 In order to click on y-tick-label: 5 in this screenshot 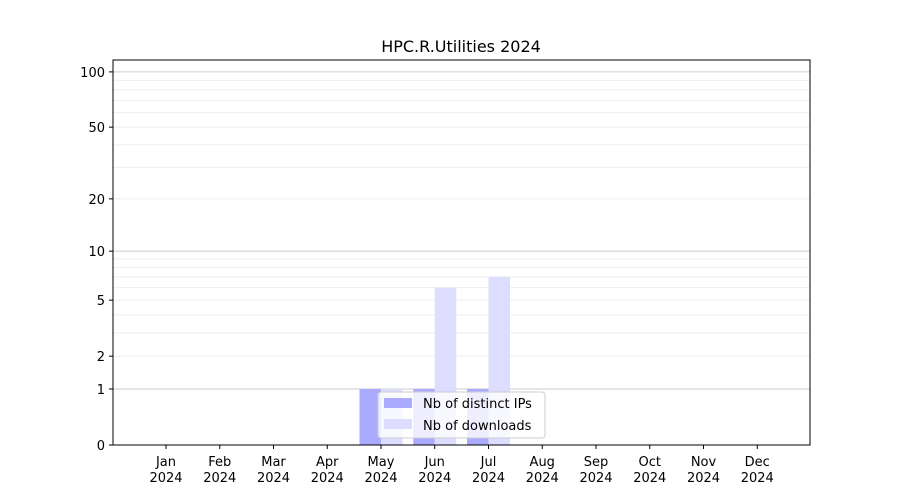, I will do `click(101, 301)`.